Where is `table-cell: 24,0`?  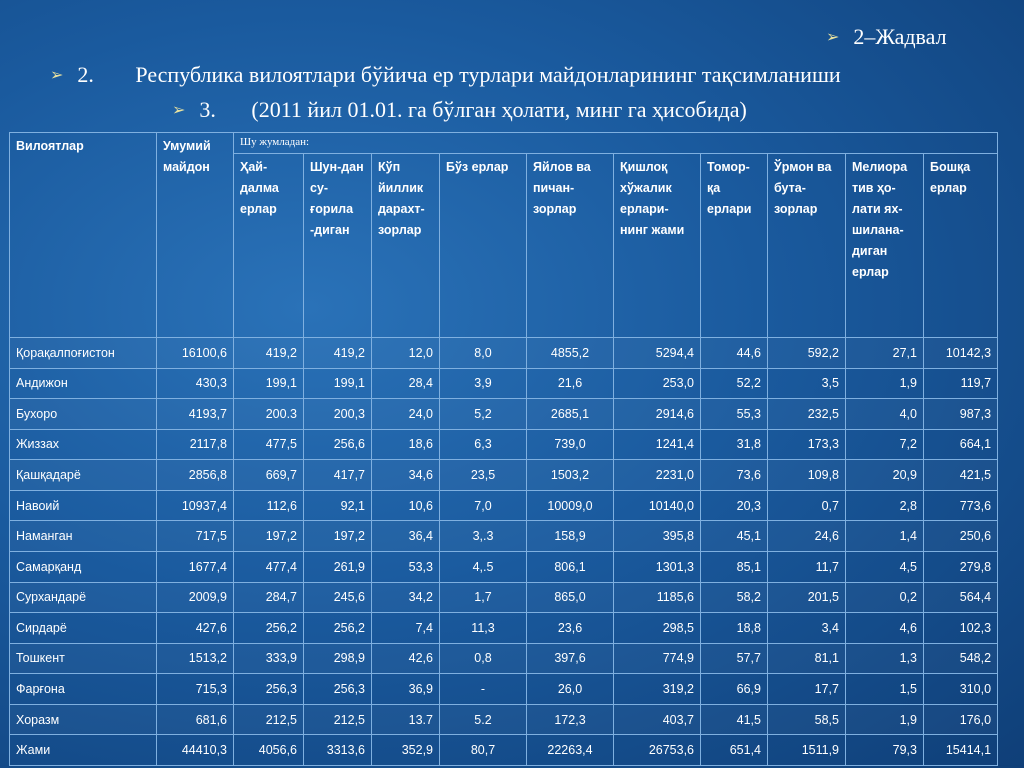 table-cell: 24,0 is located at coordinates (405, 414).